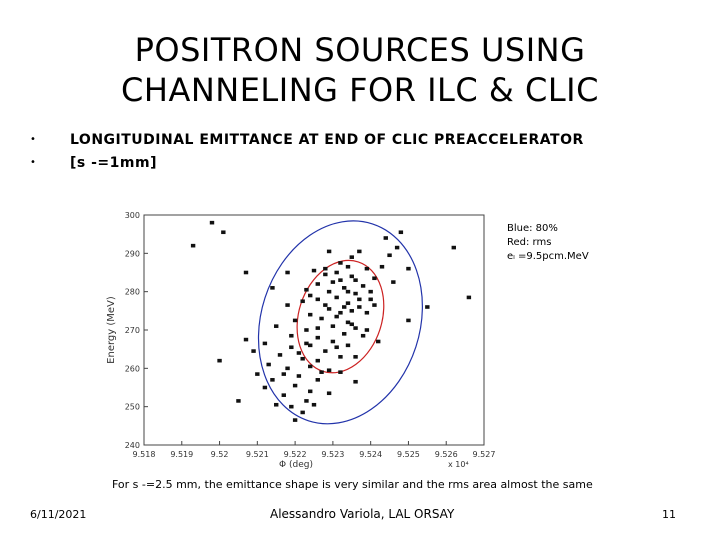  Describe the element at coordinates (58, 514) in the screenshot. I see `footer-date: 6/11/2021` at that location.